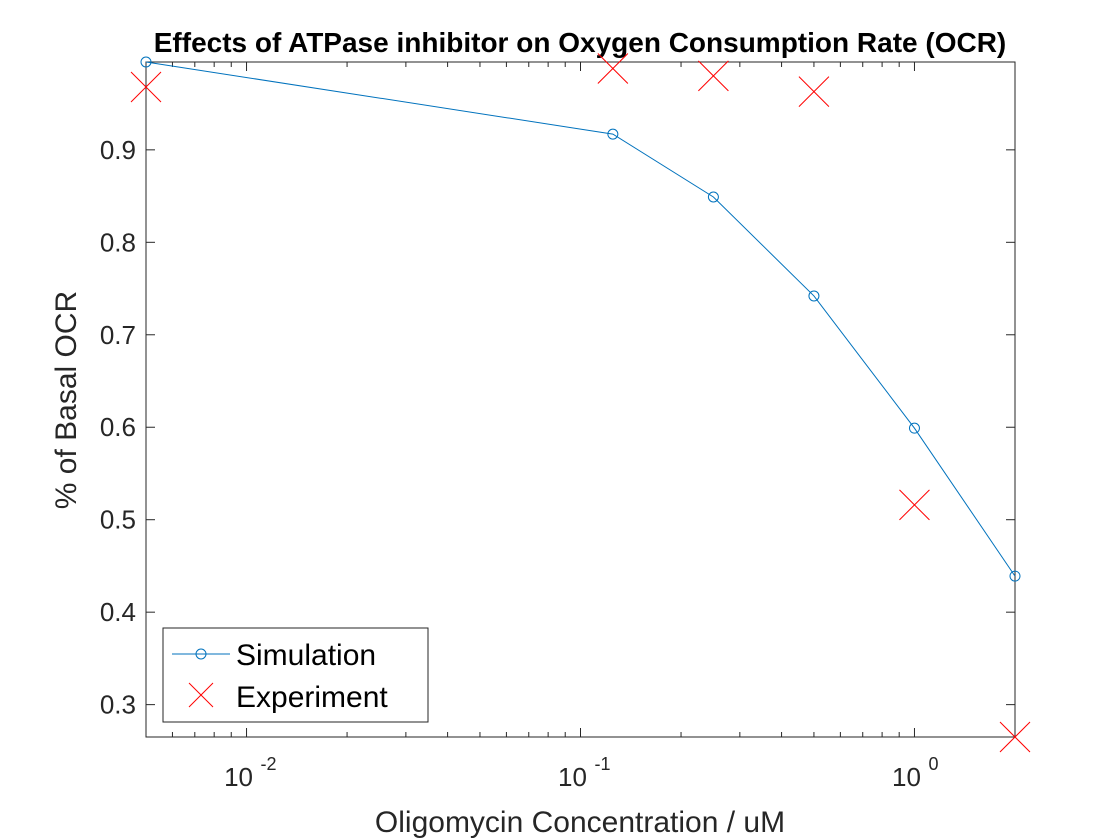  What do you see at coordinates (118, 427) in the screenshot?
I see `y-tick-label: 0.6` at bounding box center [118, 427].